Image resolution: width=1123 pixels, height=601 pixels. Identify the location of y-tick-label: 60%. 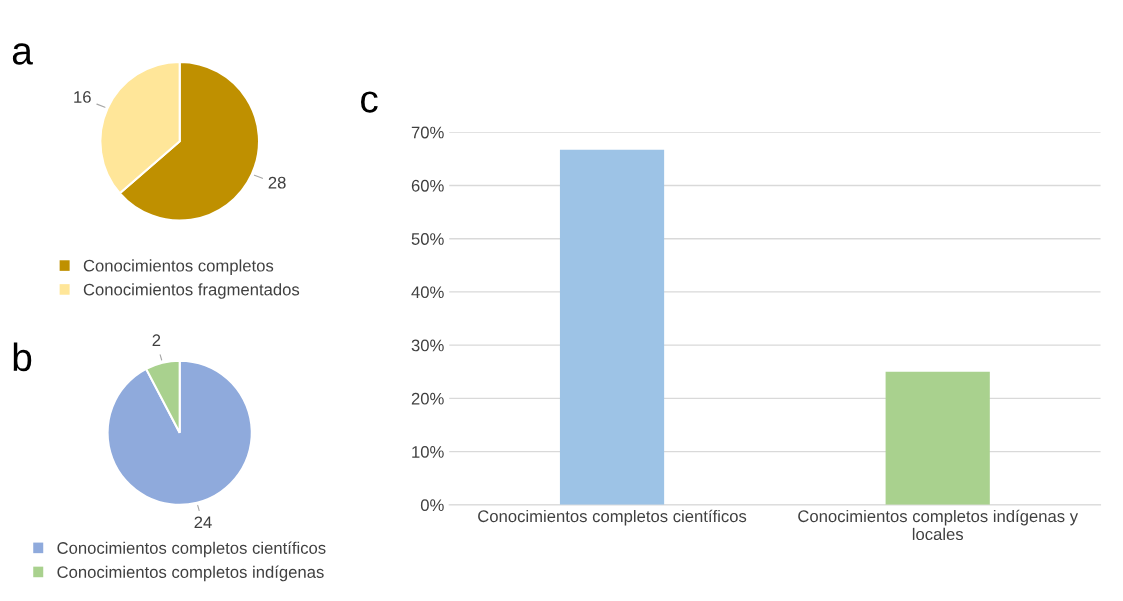
(427, 185).